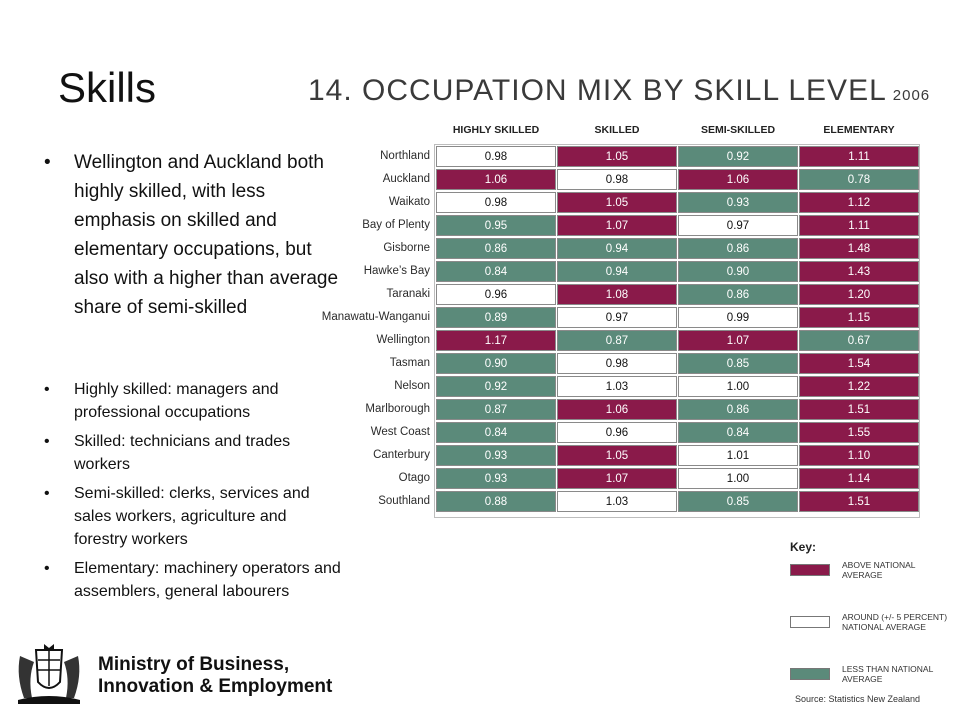  What do you see at coordinates (896, 674) in the screenshot?
I see `key-label-less: LESS THAN NATIONAL AVERAGE` at bounding box center [896, 674].